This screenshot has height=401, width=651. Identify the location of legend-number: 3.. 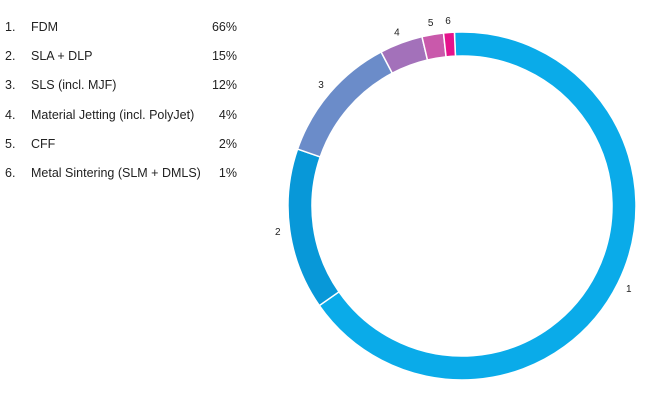
(10, 85).